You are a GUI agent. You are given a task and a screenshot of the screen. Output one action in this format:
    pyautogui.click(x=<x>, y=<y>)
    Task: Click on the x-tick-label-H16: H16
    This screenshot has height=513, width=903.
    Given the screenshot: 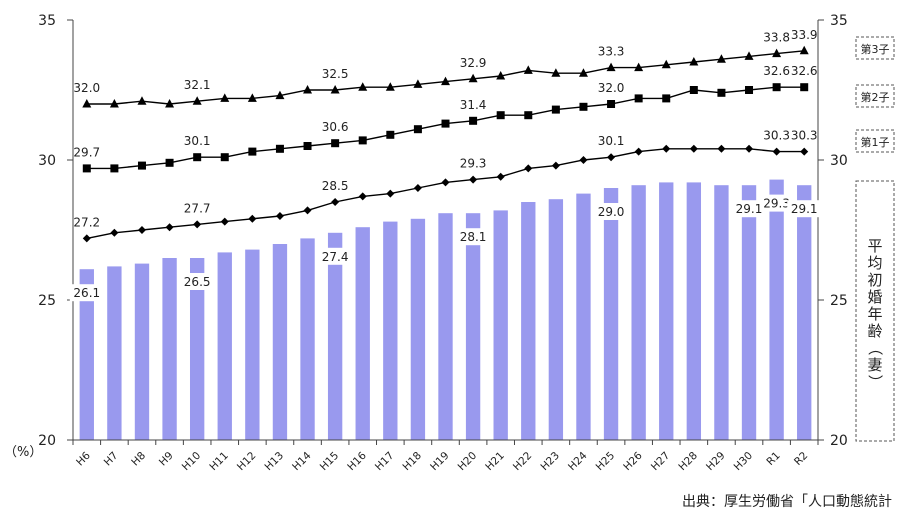 What is the action you would take?
    pyautogui.click(x=357, y=461)
    